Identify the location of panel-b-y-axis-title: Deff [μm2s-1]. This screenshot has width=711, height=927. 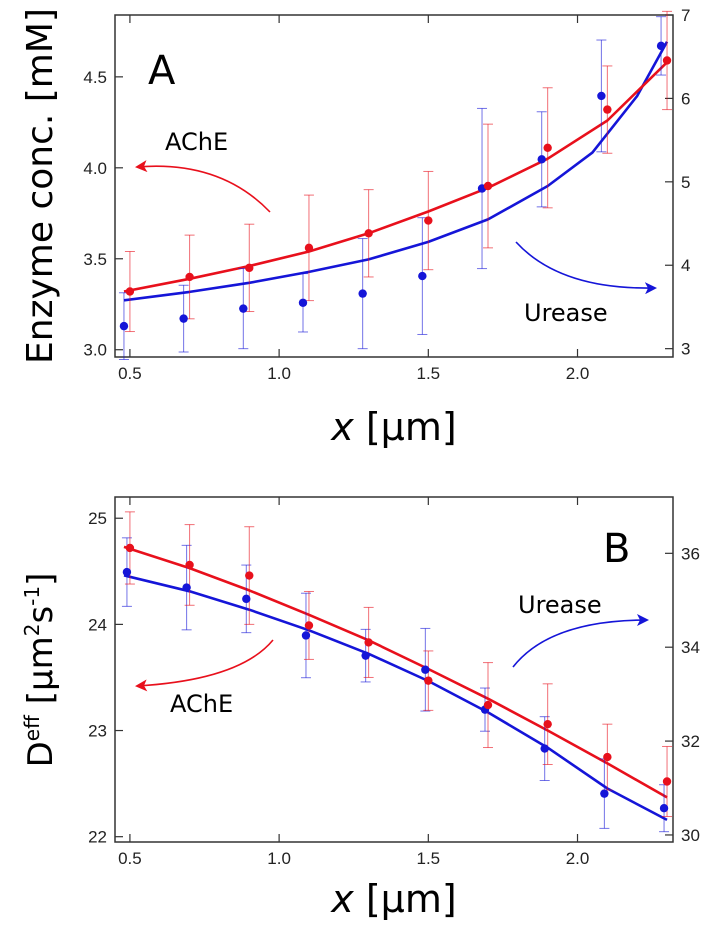
(40, 670).